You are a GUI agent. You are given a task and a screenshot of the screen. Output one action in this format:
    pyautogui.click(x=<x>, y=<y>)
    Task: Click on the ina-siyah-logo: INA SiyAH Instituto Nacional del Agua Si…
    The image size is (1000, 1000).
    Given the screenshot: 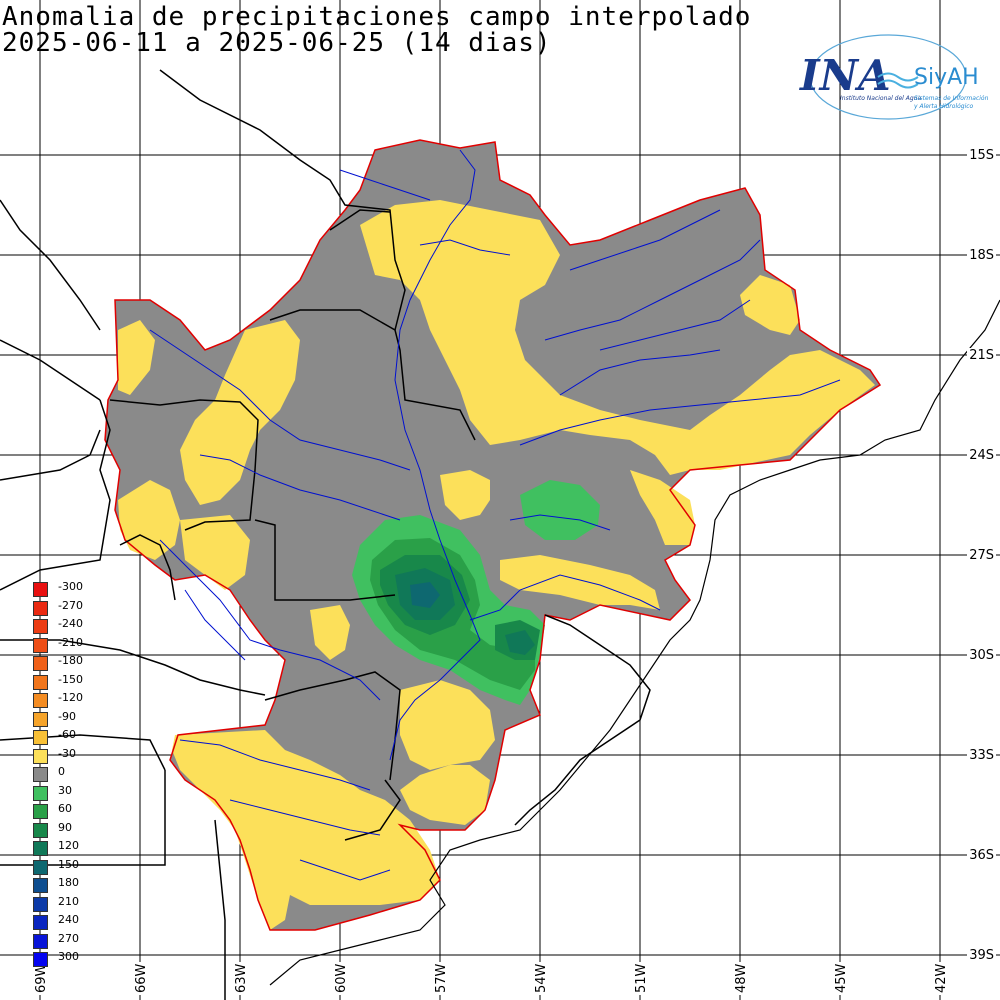 What is the action you would take?
    pyautogui.click(x=894, y=77)
    